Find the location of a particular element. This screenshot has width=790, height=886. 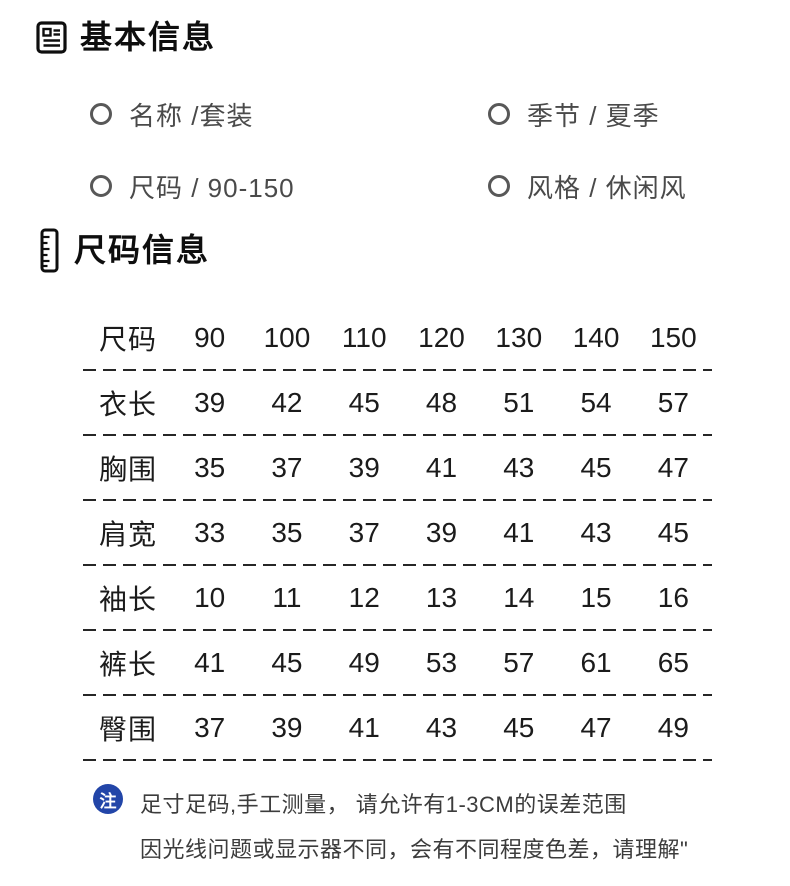

size-row-label: 袖长 is located at coordinates (128, 599).